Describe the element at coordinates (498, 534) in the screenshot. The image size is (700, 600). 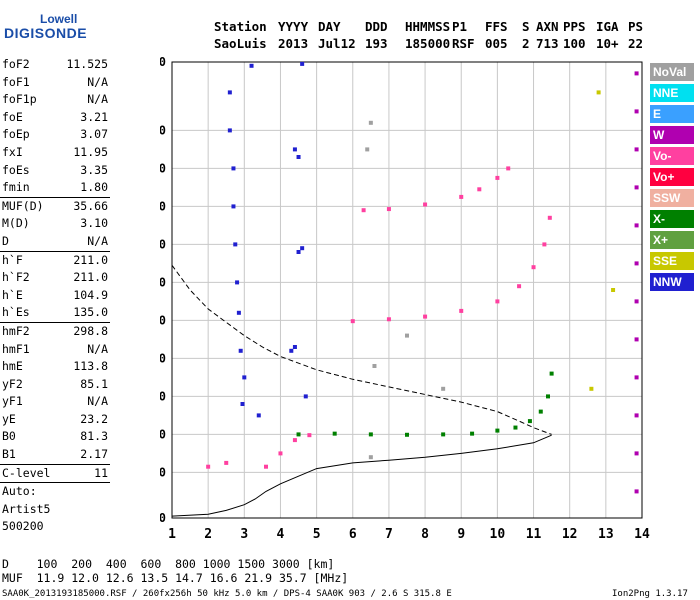
I see `x-tick-label: 10` at that location.